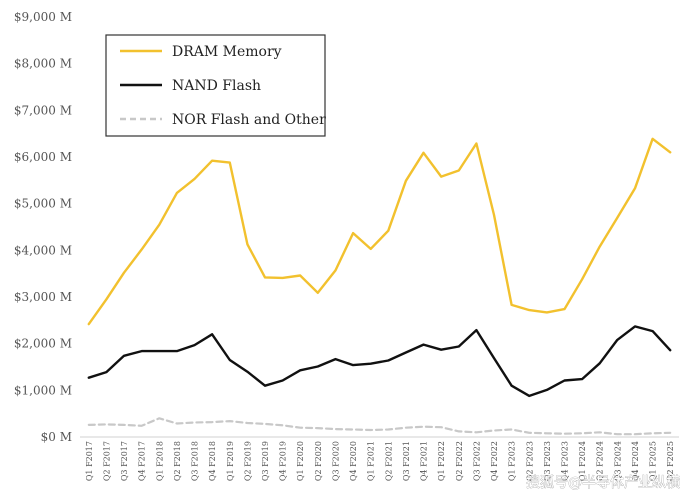 Image resolution: width=690 pixels, height=497 pixels. I want to click on x-tick-label: Q1 F2017, so click(89, 461).